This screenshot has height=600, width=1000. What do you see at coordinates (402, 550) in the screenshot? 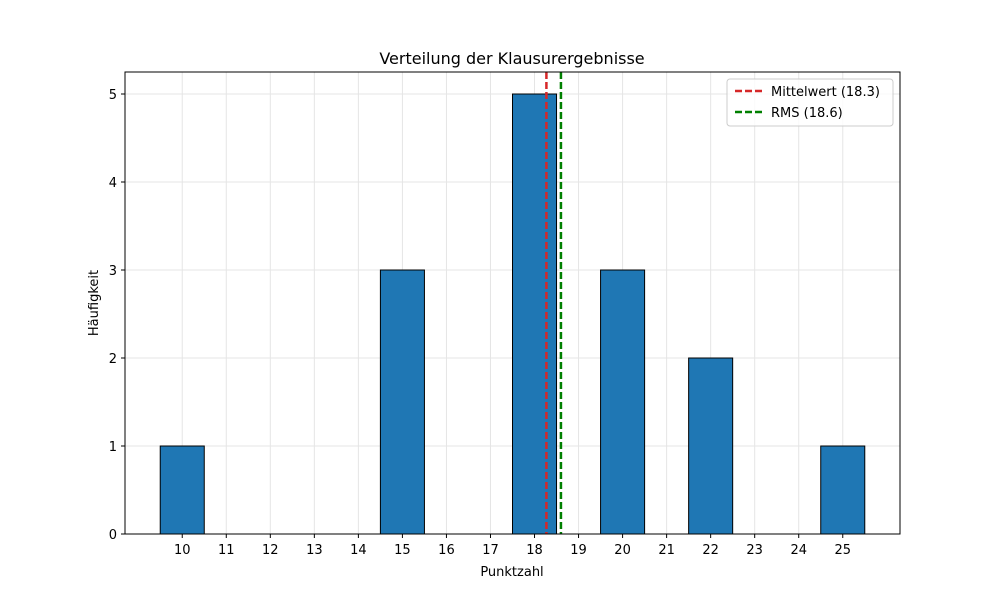
I see `x-tick-label: 15` at bounding box center [402, 550].